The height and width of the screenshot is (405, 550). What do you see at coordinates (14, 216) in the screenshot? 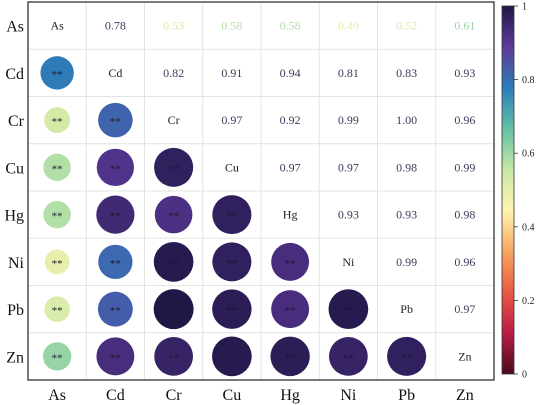
I see `row-label: Hg` at bounding box center [14, 216].